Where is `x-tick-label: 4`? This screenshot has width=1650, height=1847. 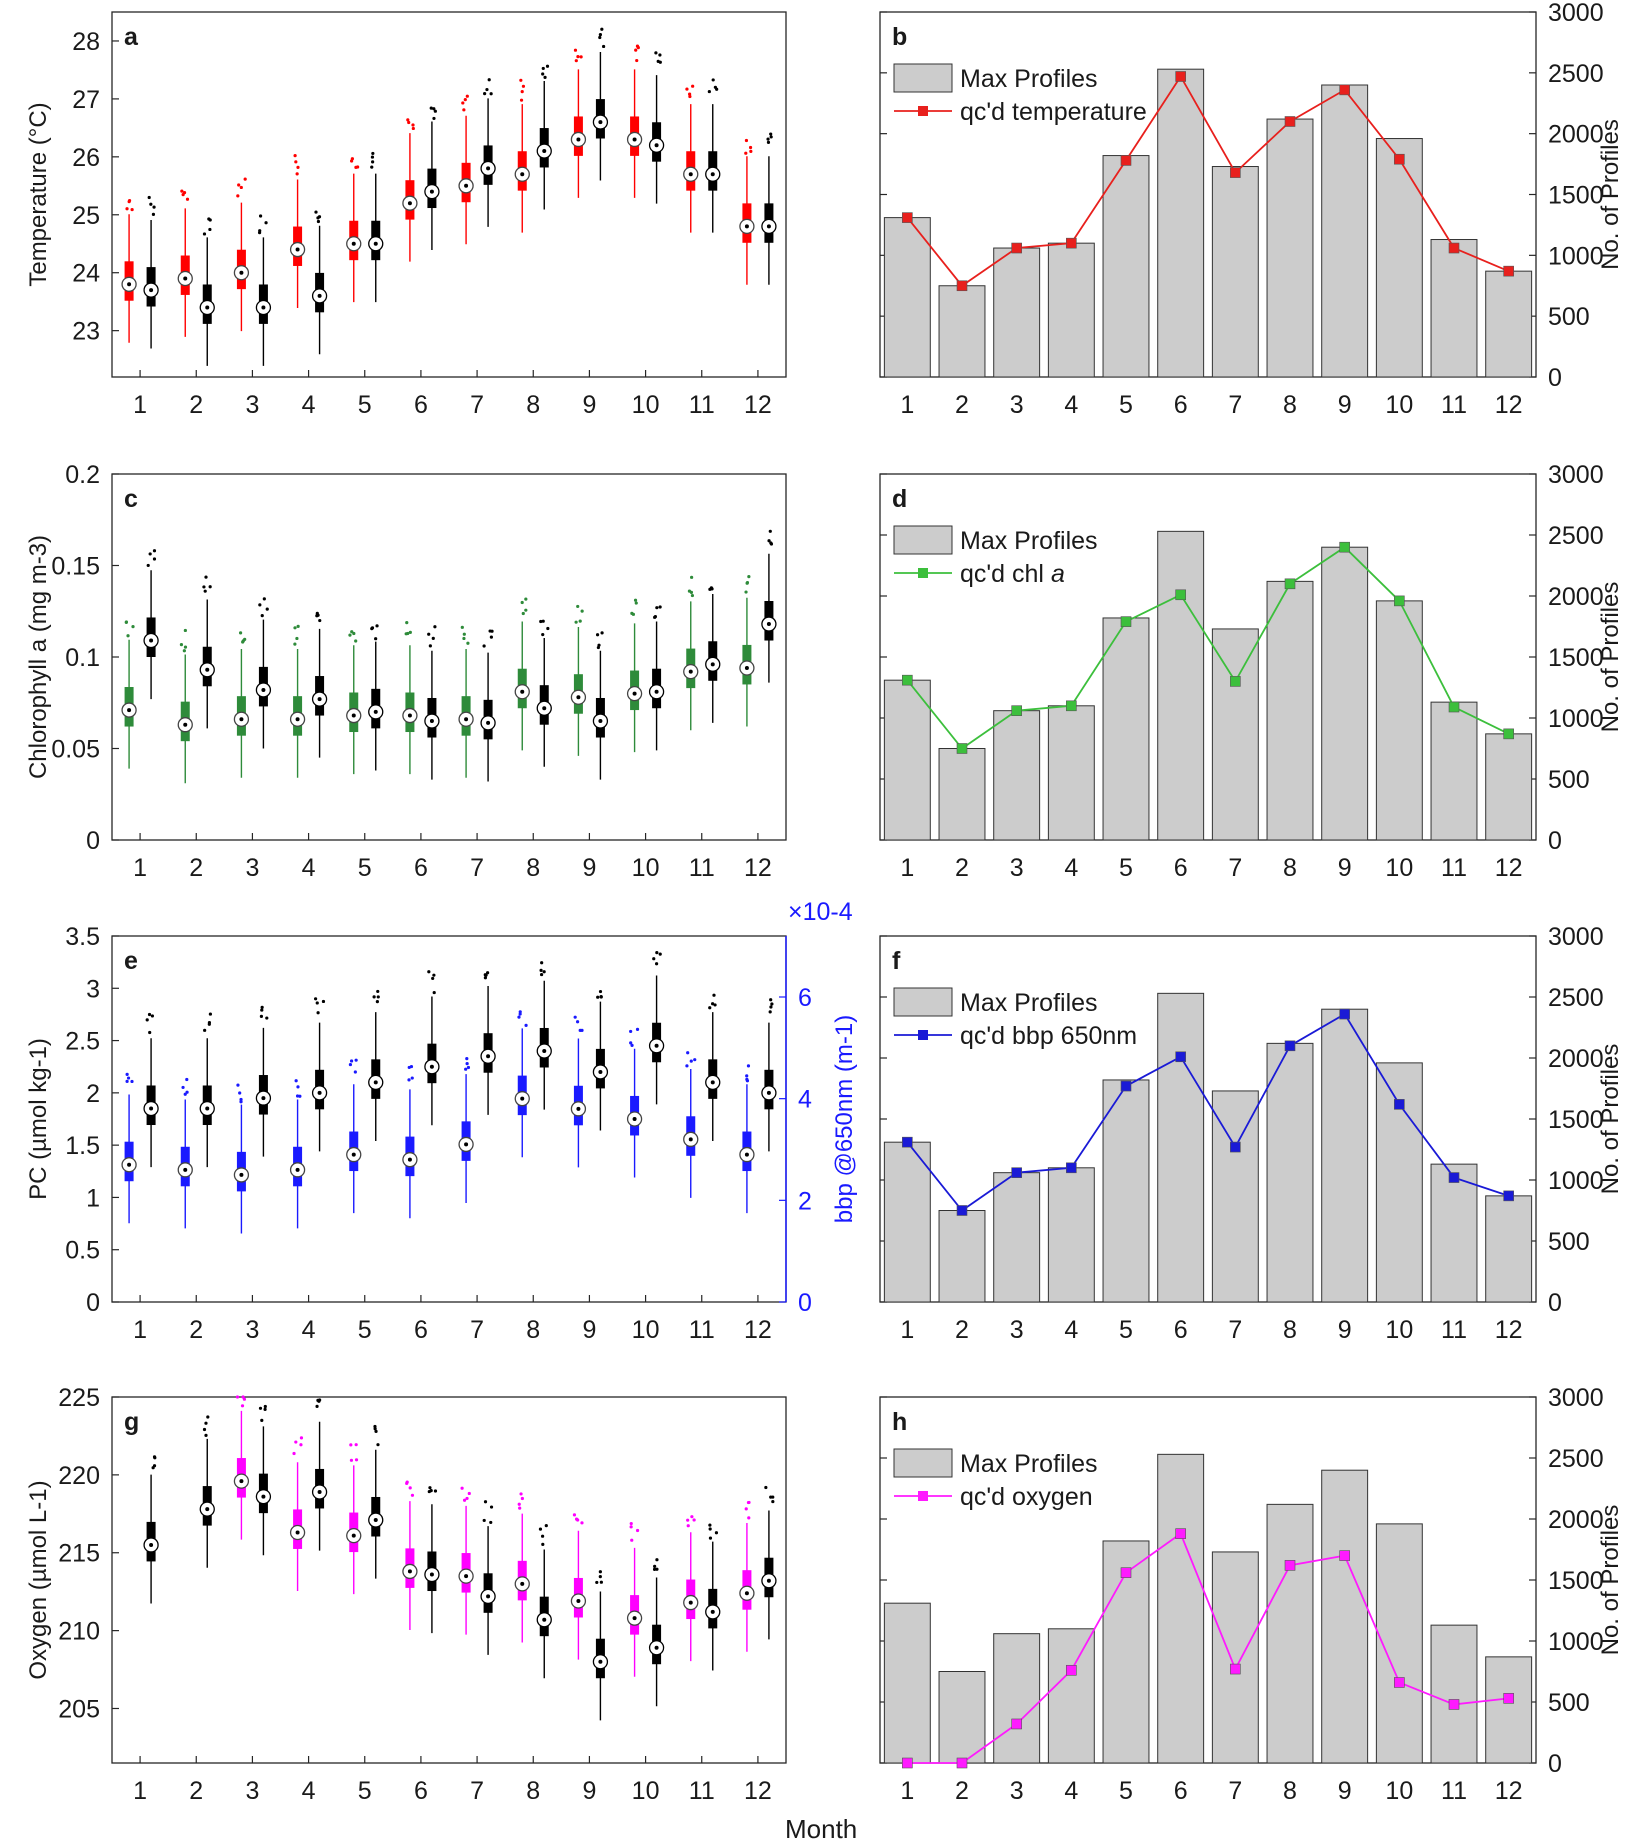
x-tick-label: 4 is located at coordinates (309, 405).